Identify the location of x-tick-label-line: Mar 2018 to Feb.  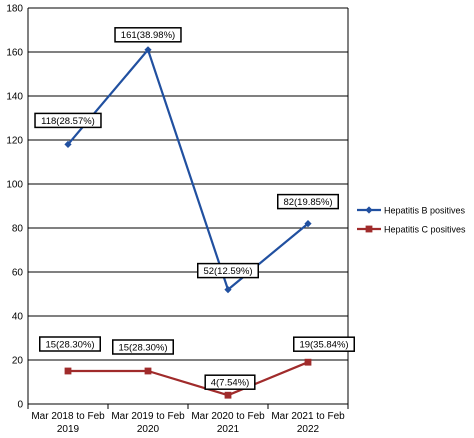
(68, 416).